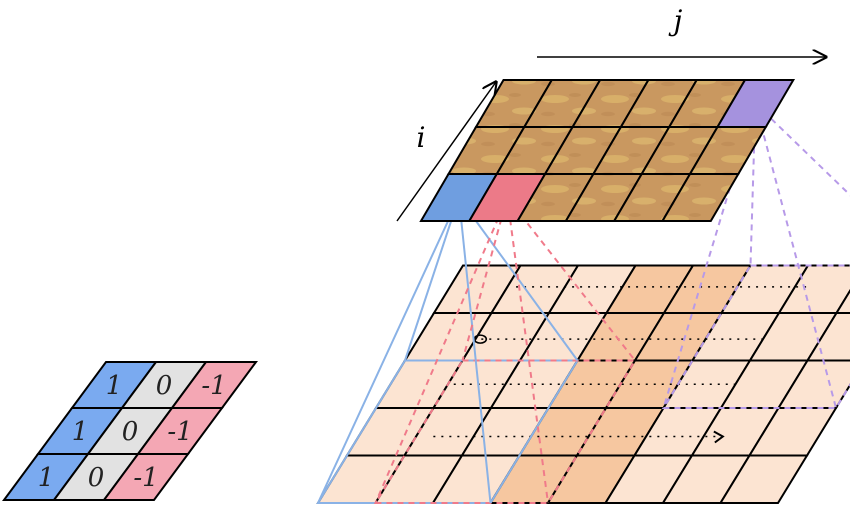 This screenshot has width=850, height=505. Describe the element at coordinates (421, 137) in the screenshot. I see `i-axis-label: i` at that location.